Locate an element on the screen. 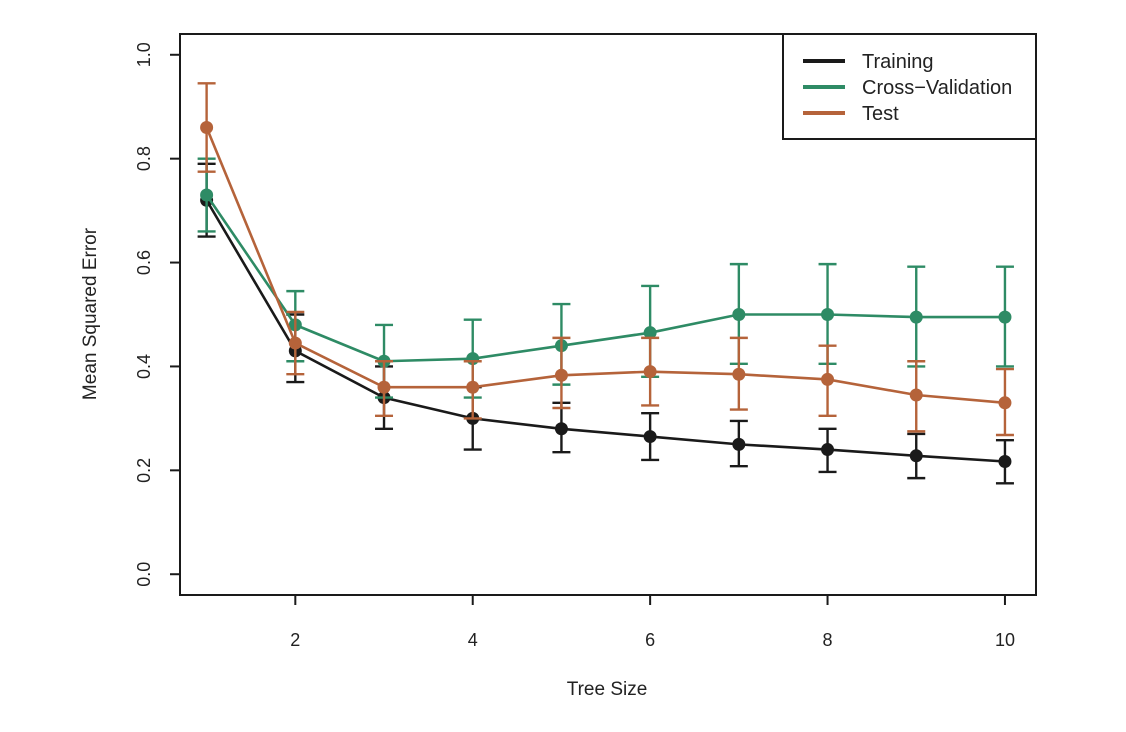 The height and width of the screenshot is (732, 1126). x-tick-label: 8 is located at coordinates (828, 640).